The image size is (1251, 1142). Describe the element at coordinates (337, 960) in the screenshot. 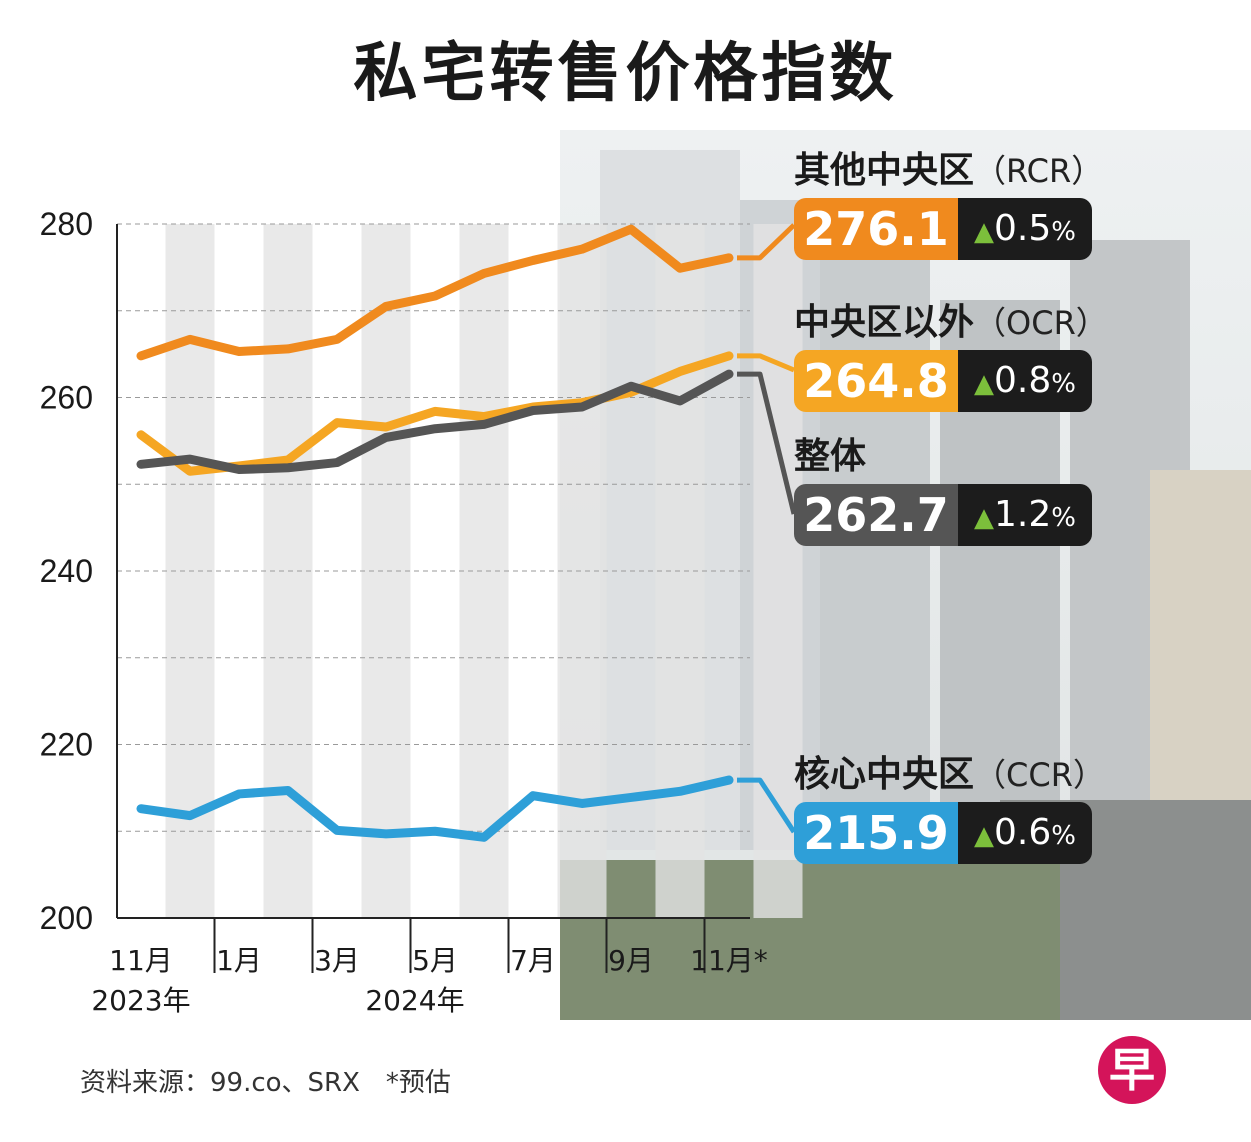

I see `x-tick-label: 3月` at that location.